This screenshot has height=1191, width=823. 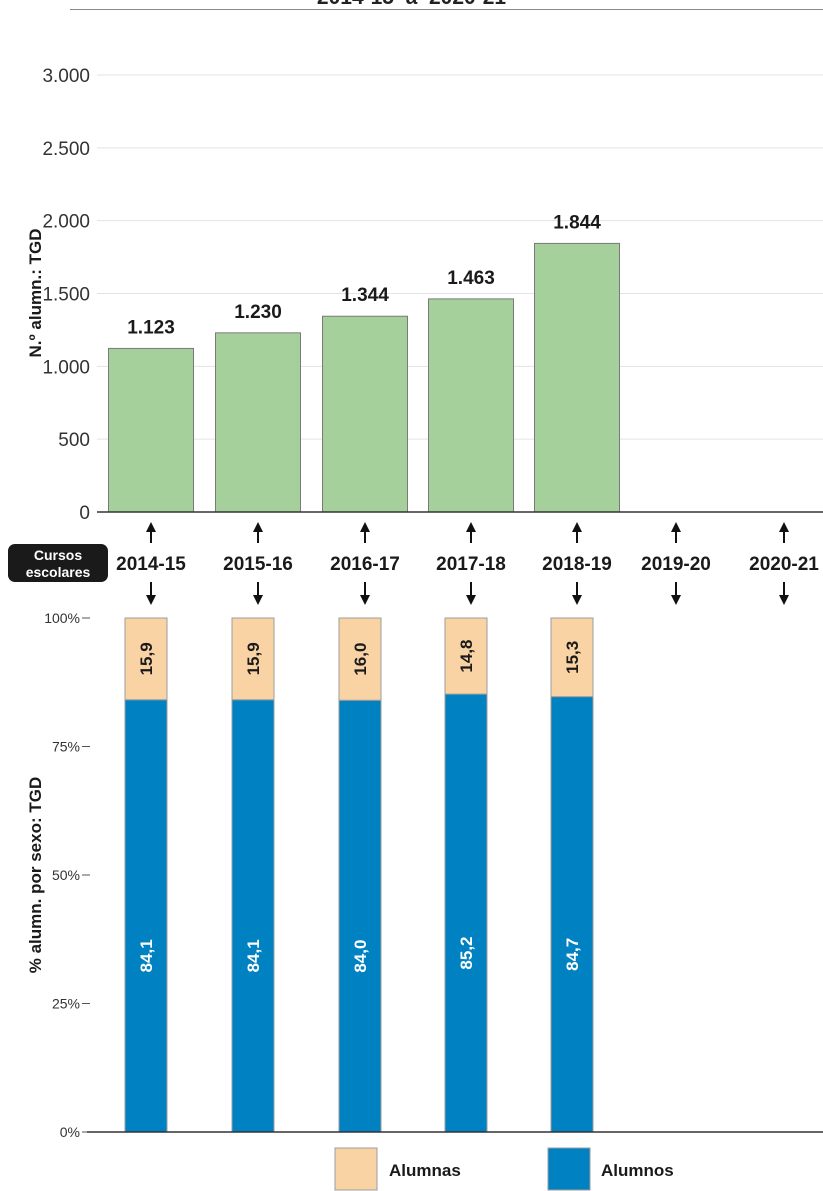 What do you see at coordinates (577, 564) in the screenshot?
I see `category-label: 2018-19` at bounding box center [577, 564].